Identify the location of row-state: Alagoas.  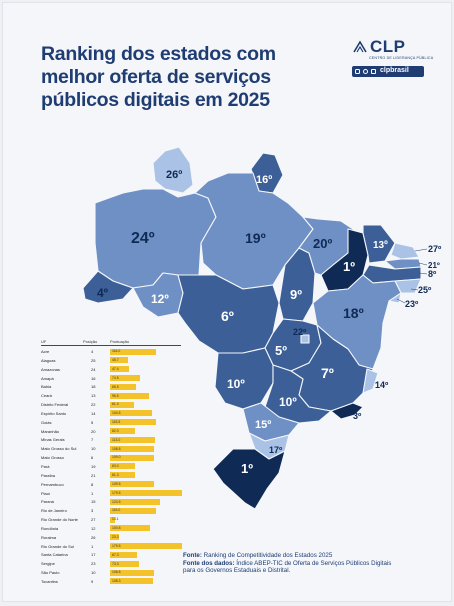
(48, 360).